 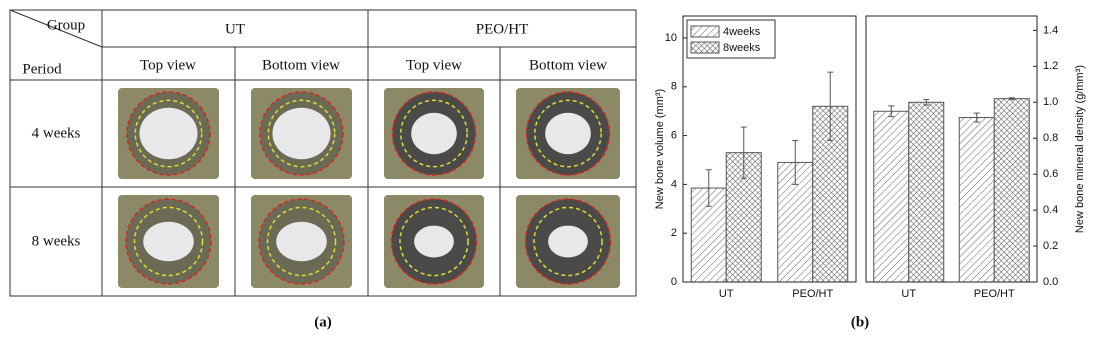 I want to click on y-tick-label: 1.2, so click(x=1050, y=66).